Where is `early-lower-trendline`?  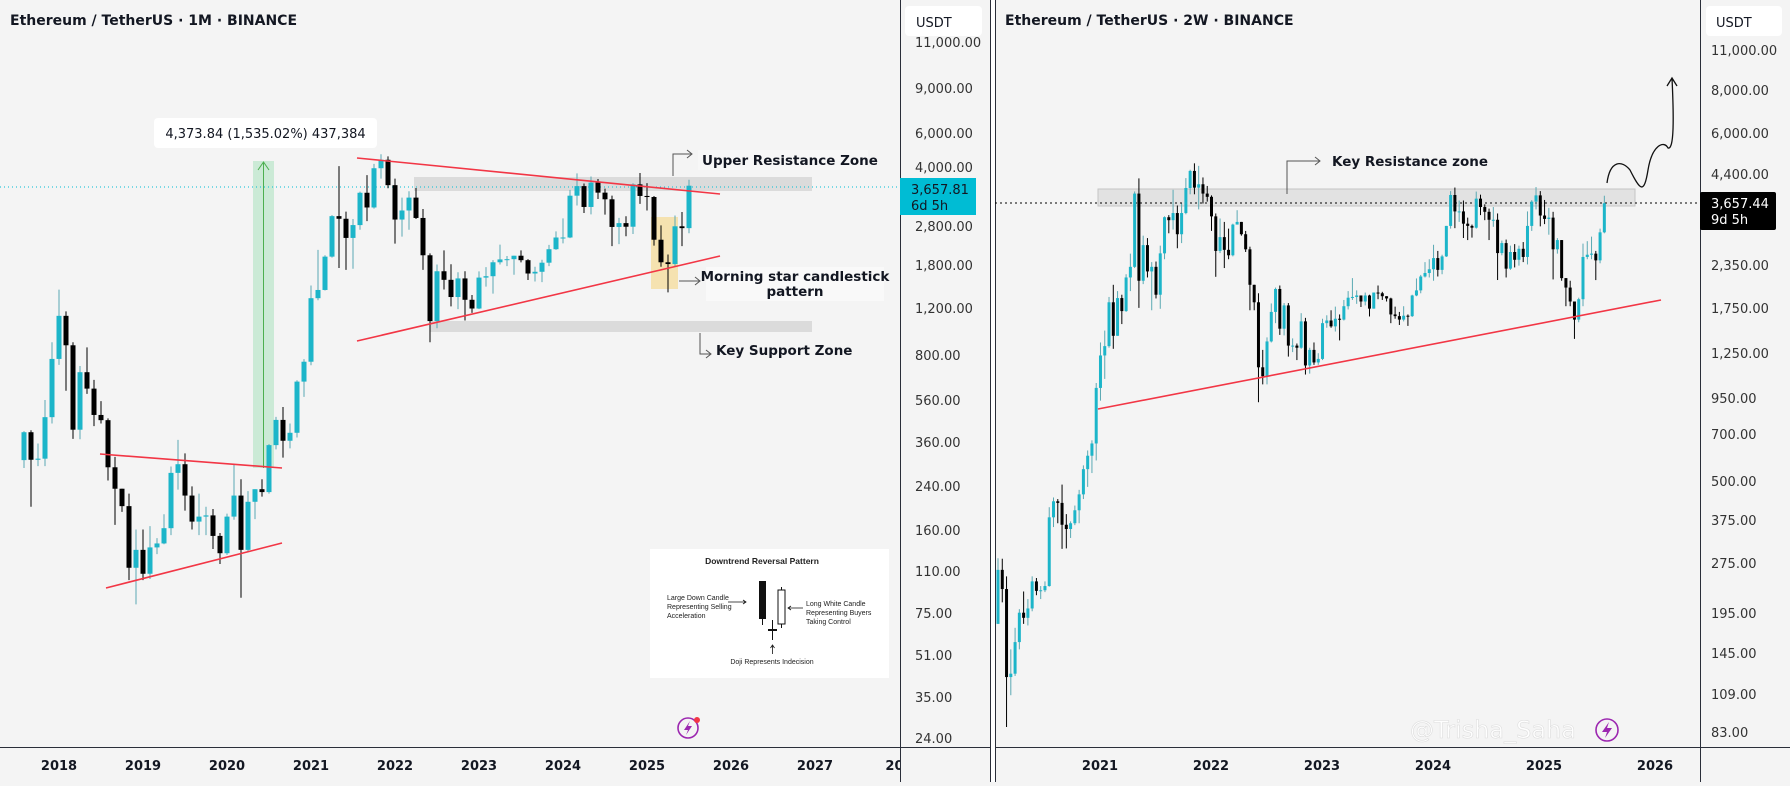 early-lower-trendline is located at coordinates (194, 565).